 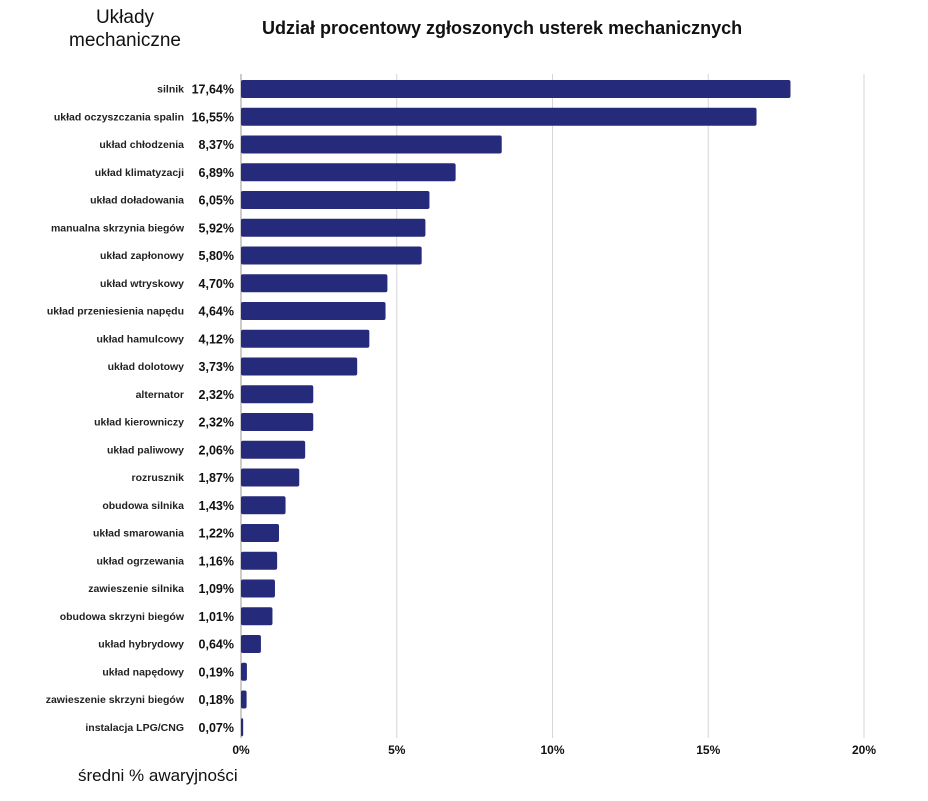 I want to click on category-label: układ napędowy, so click(x=143, y=672).